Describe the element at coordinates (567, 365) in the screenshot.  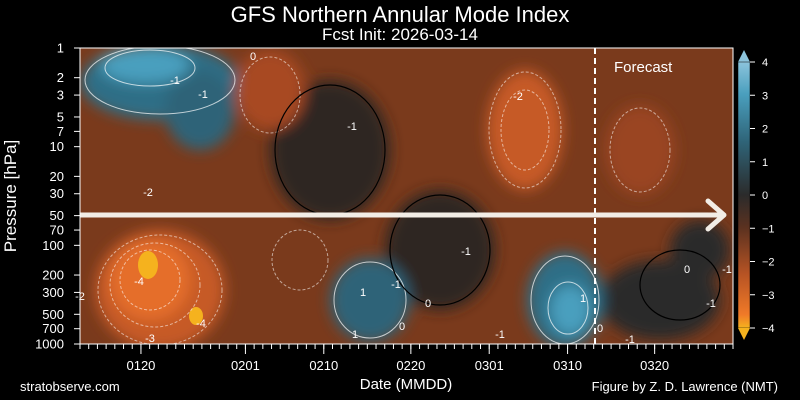
I see `x-tick-label: 0310` at that location.